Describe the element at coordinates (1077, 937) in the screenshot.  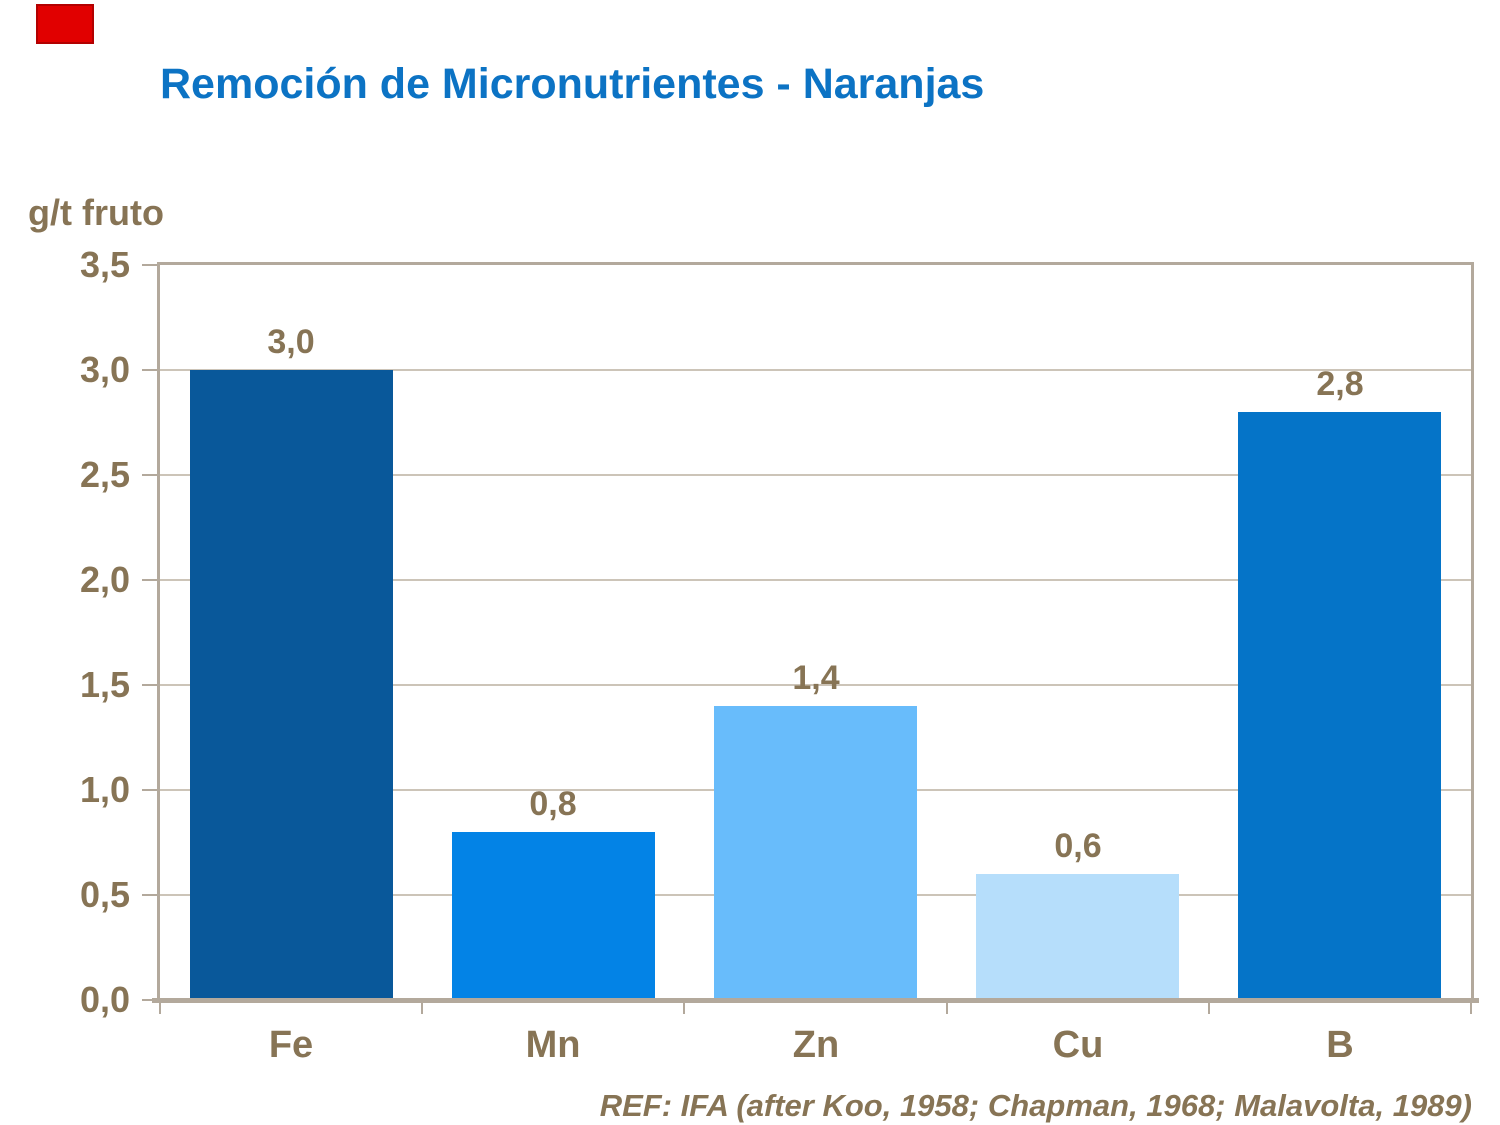
I see `bar-cu` at that location.